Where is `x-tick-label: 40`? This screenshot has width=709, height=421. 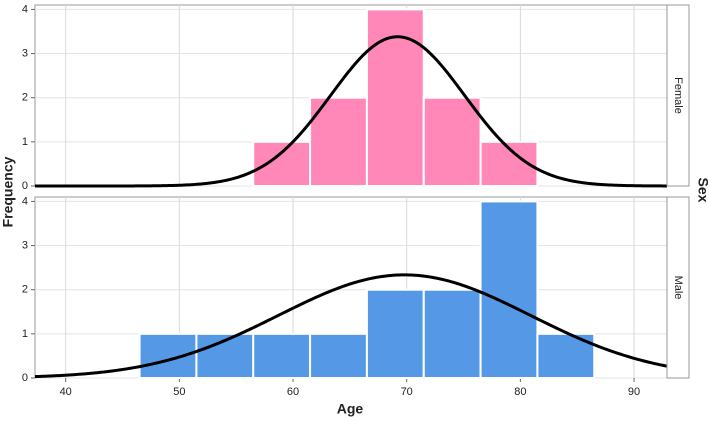
x-tick-label: 40 is located at coordinates (66, 392).